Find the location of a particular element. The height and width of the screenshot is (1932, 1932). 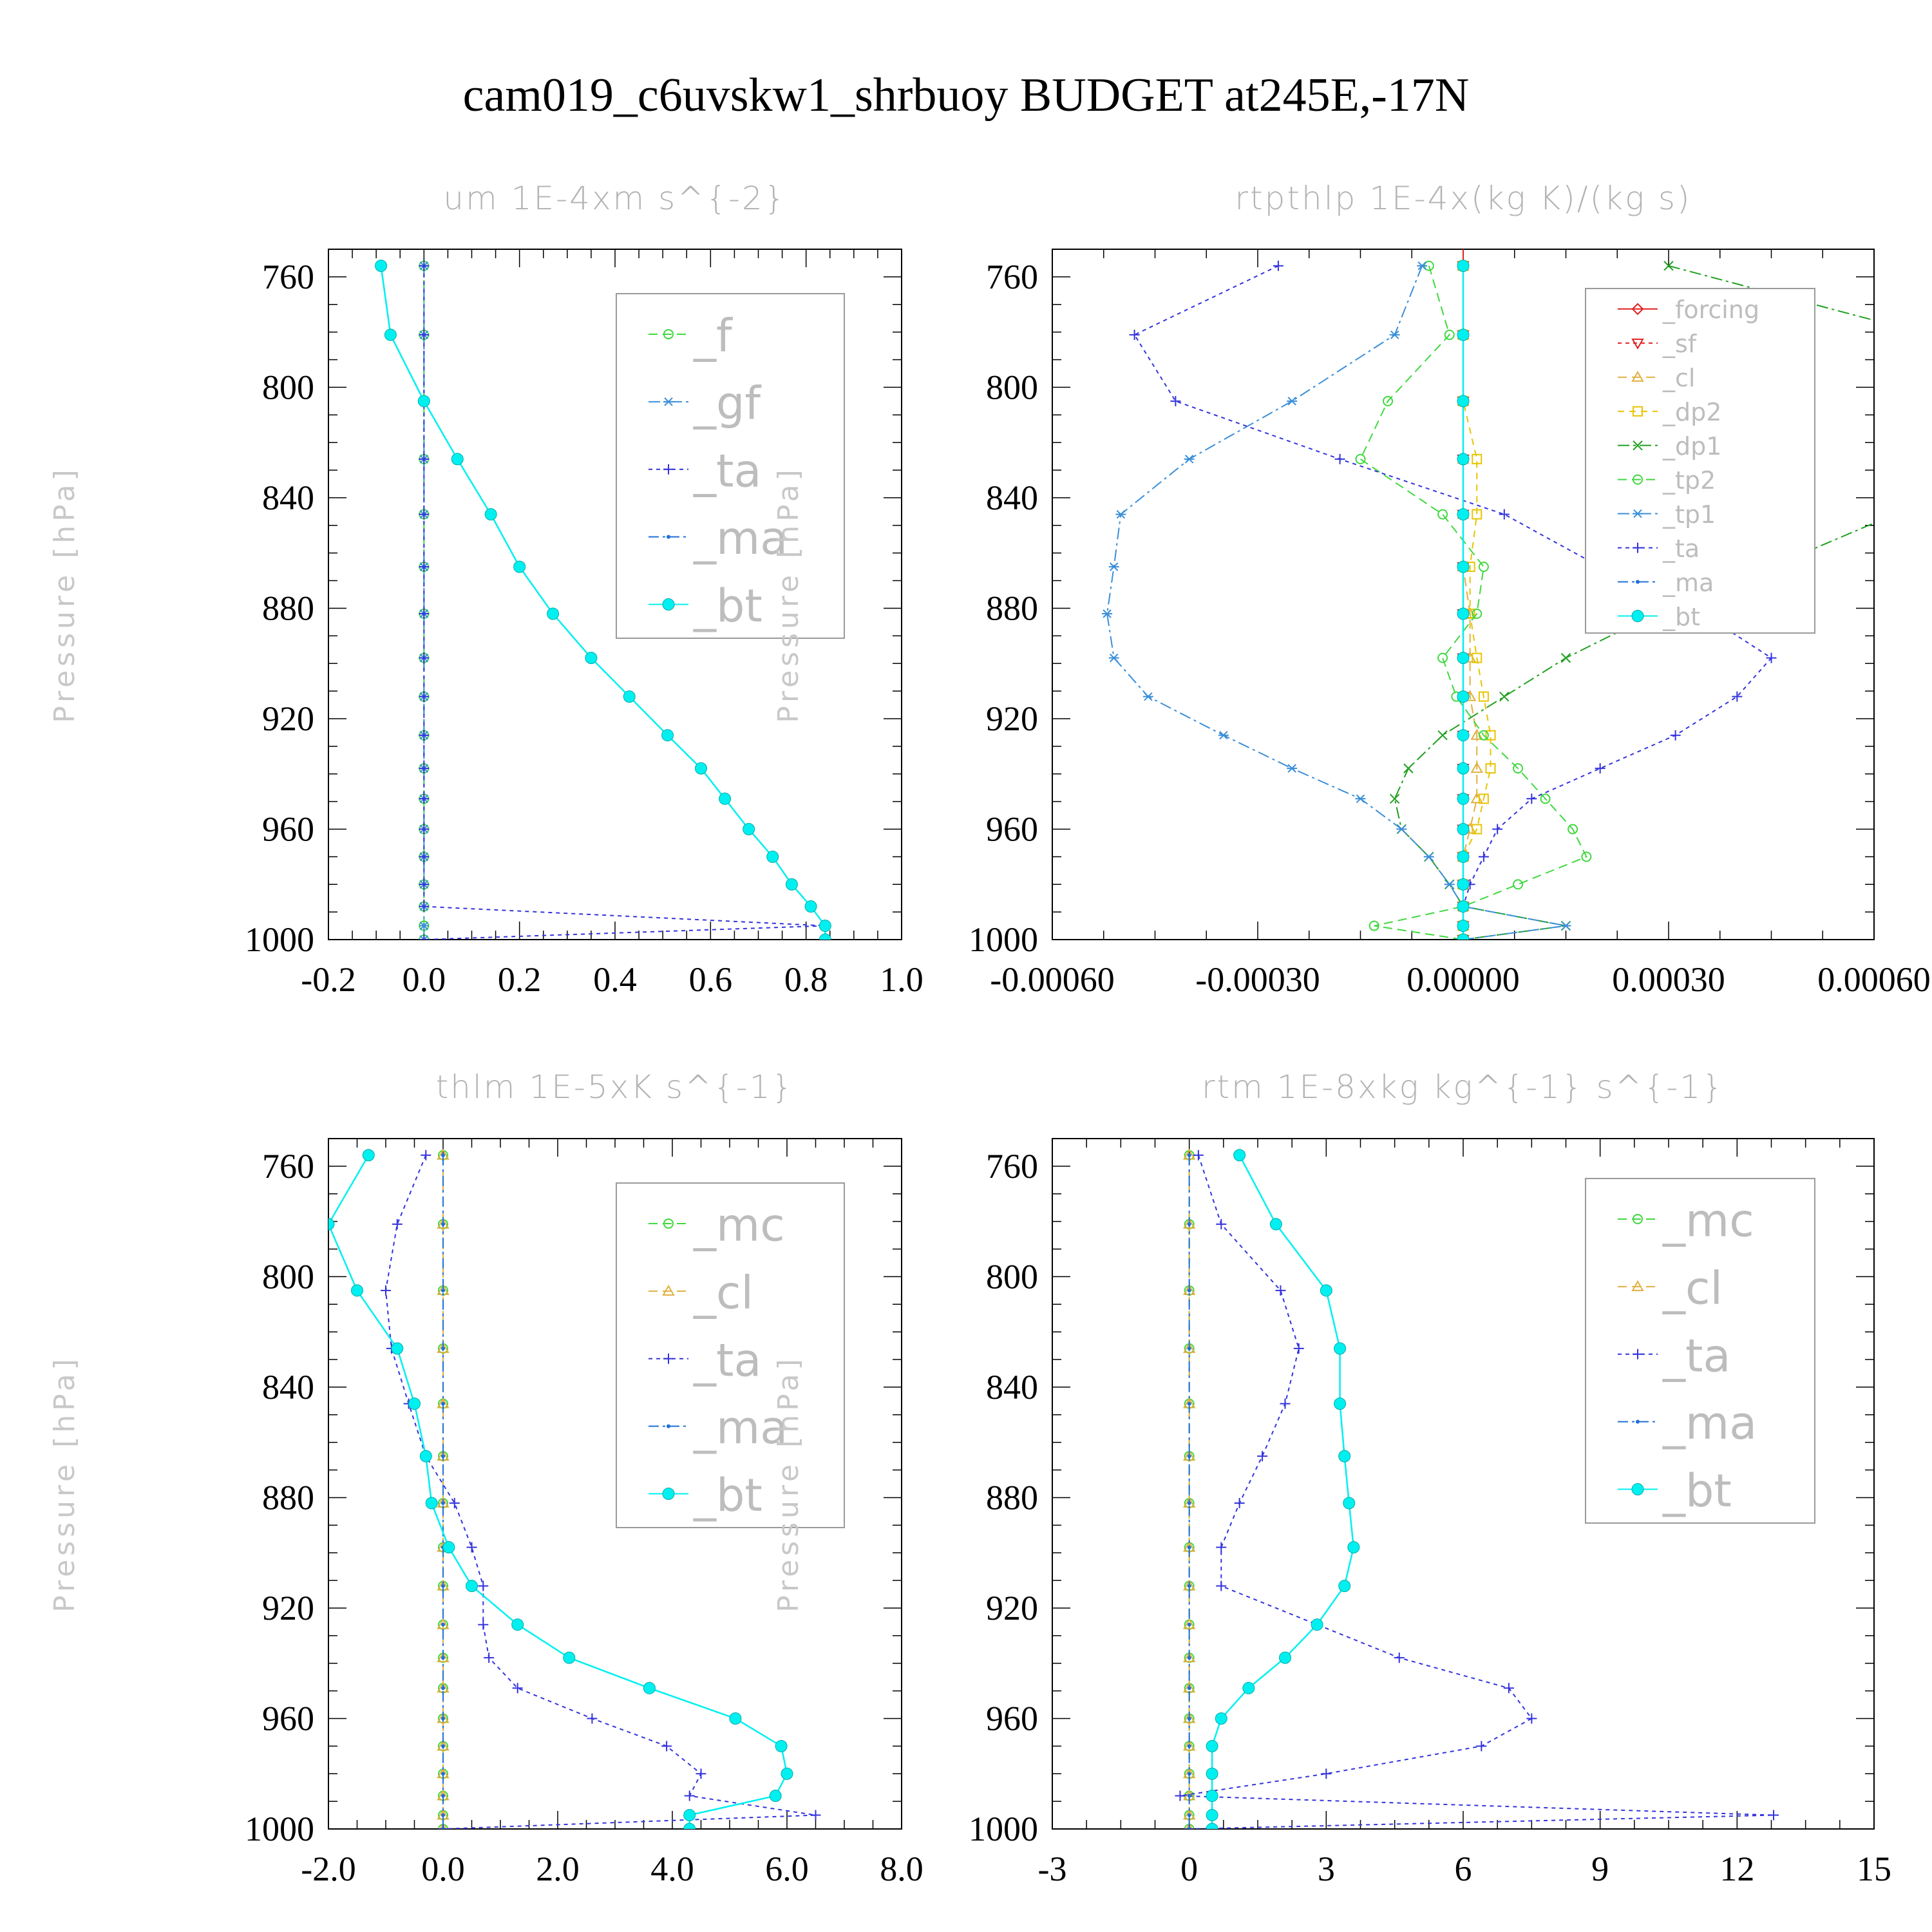

x-tick-label: -3 is located at coordinates (1052, 1869).